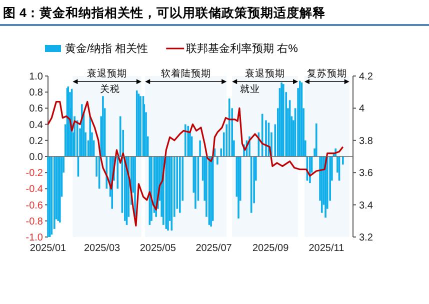 This screenshot has height=304, width=429. I want to click on band-label: 软着陆预期, so click(185, 74).